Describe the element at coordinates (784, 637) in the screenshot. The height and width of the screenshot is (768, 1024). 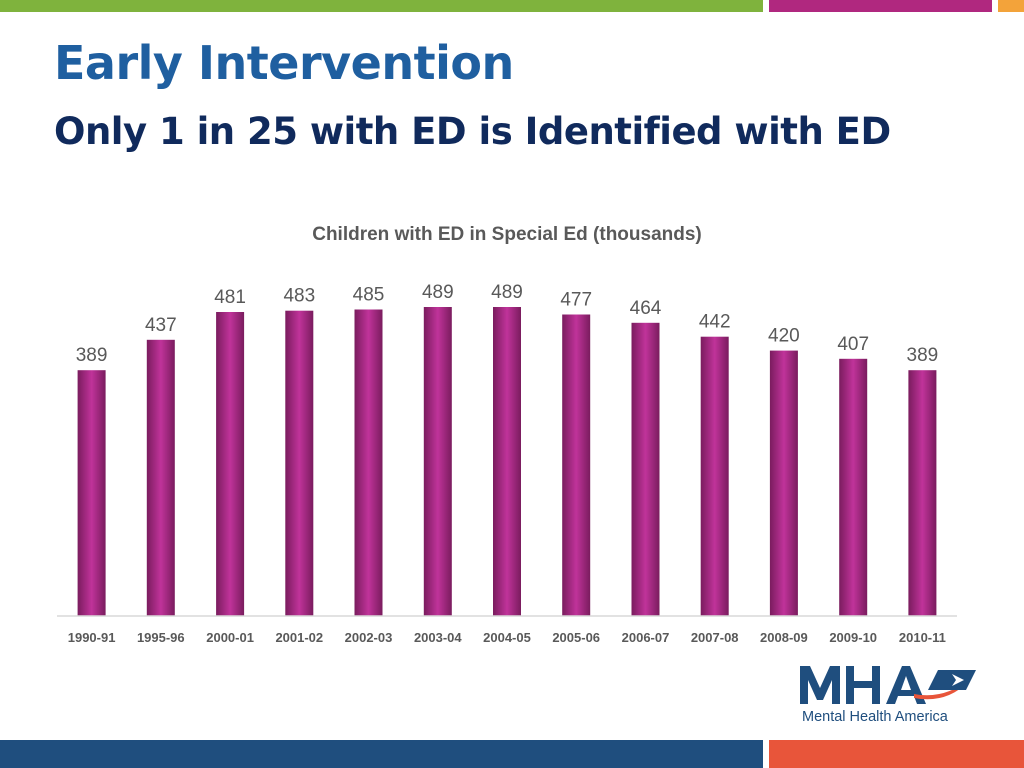
I see `x-tick-label-2008-09: 2008-09` at that location.